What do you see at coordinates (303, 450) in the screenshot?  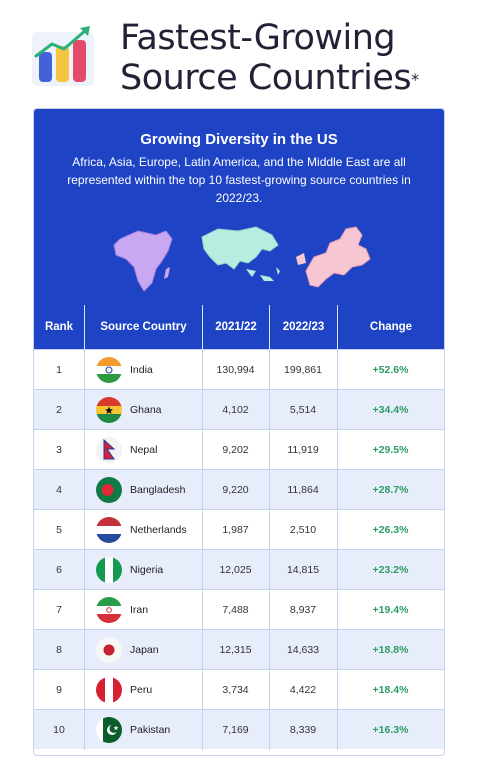 I see `value-2022-23: 11,919` at bounding box center [303, 450].